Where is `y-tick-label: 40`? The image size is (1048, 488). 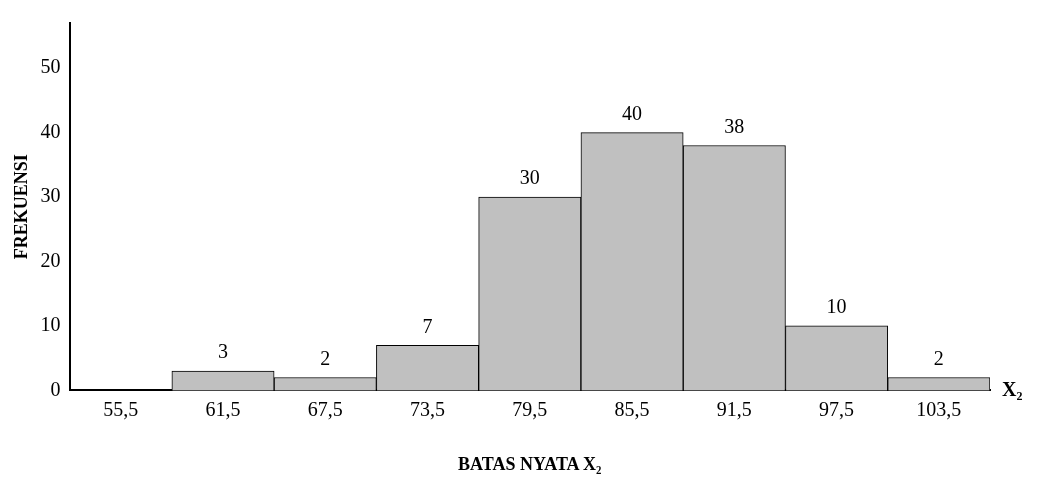
y-tick-label: 40 is located at coordinates (50, 130).